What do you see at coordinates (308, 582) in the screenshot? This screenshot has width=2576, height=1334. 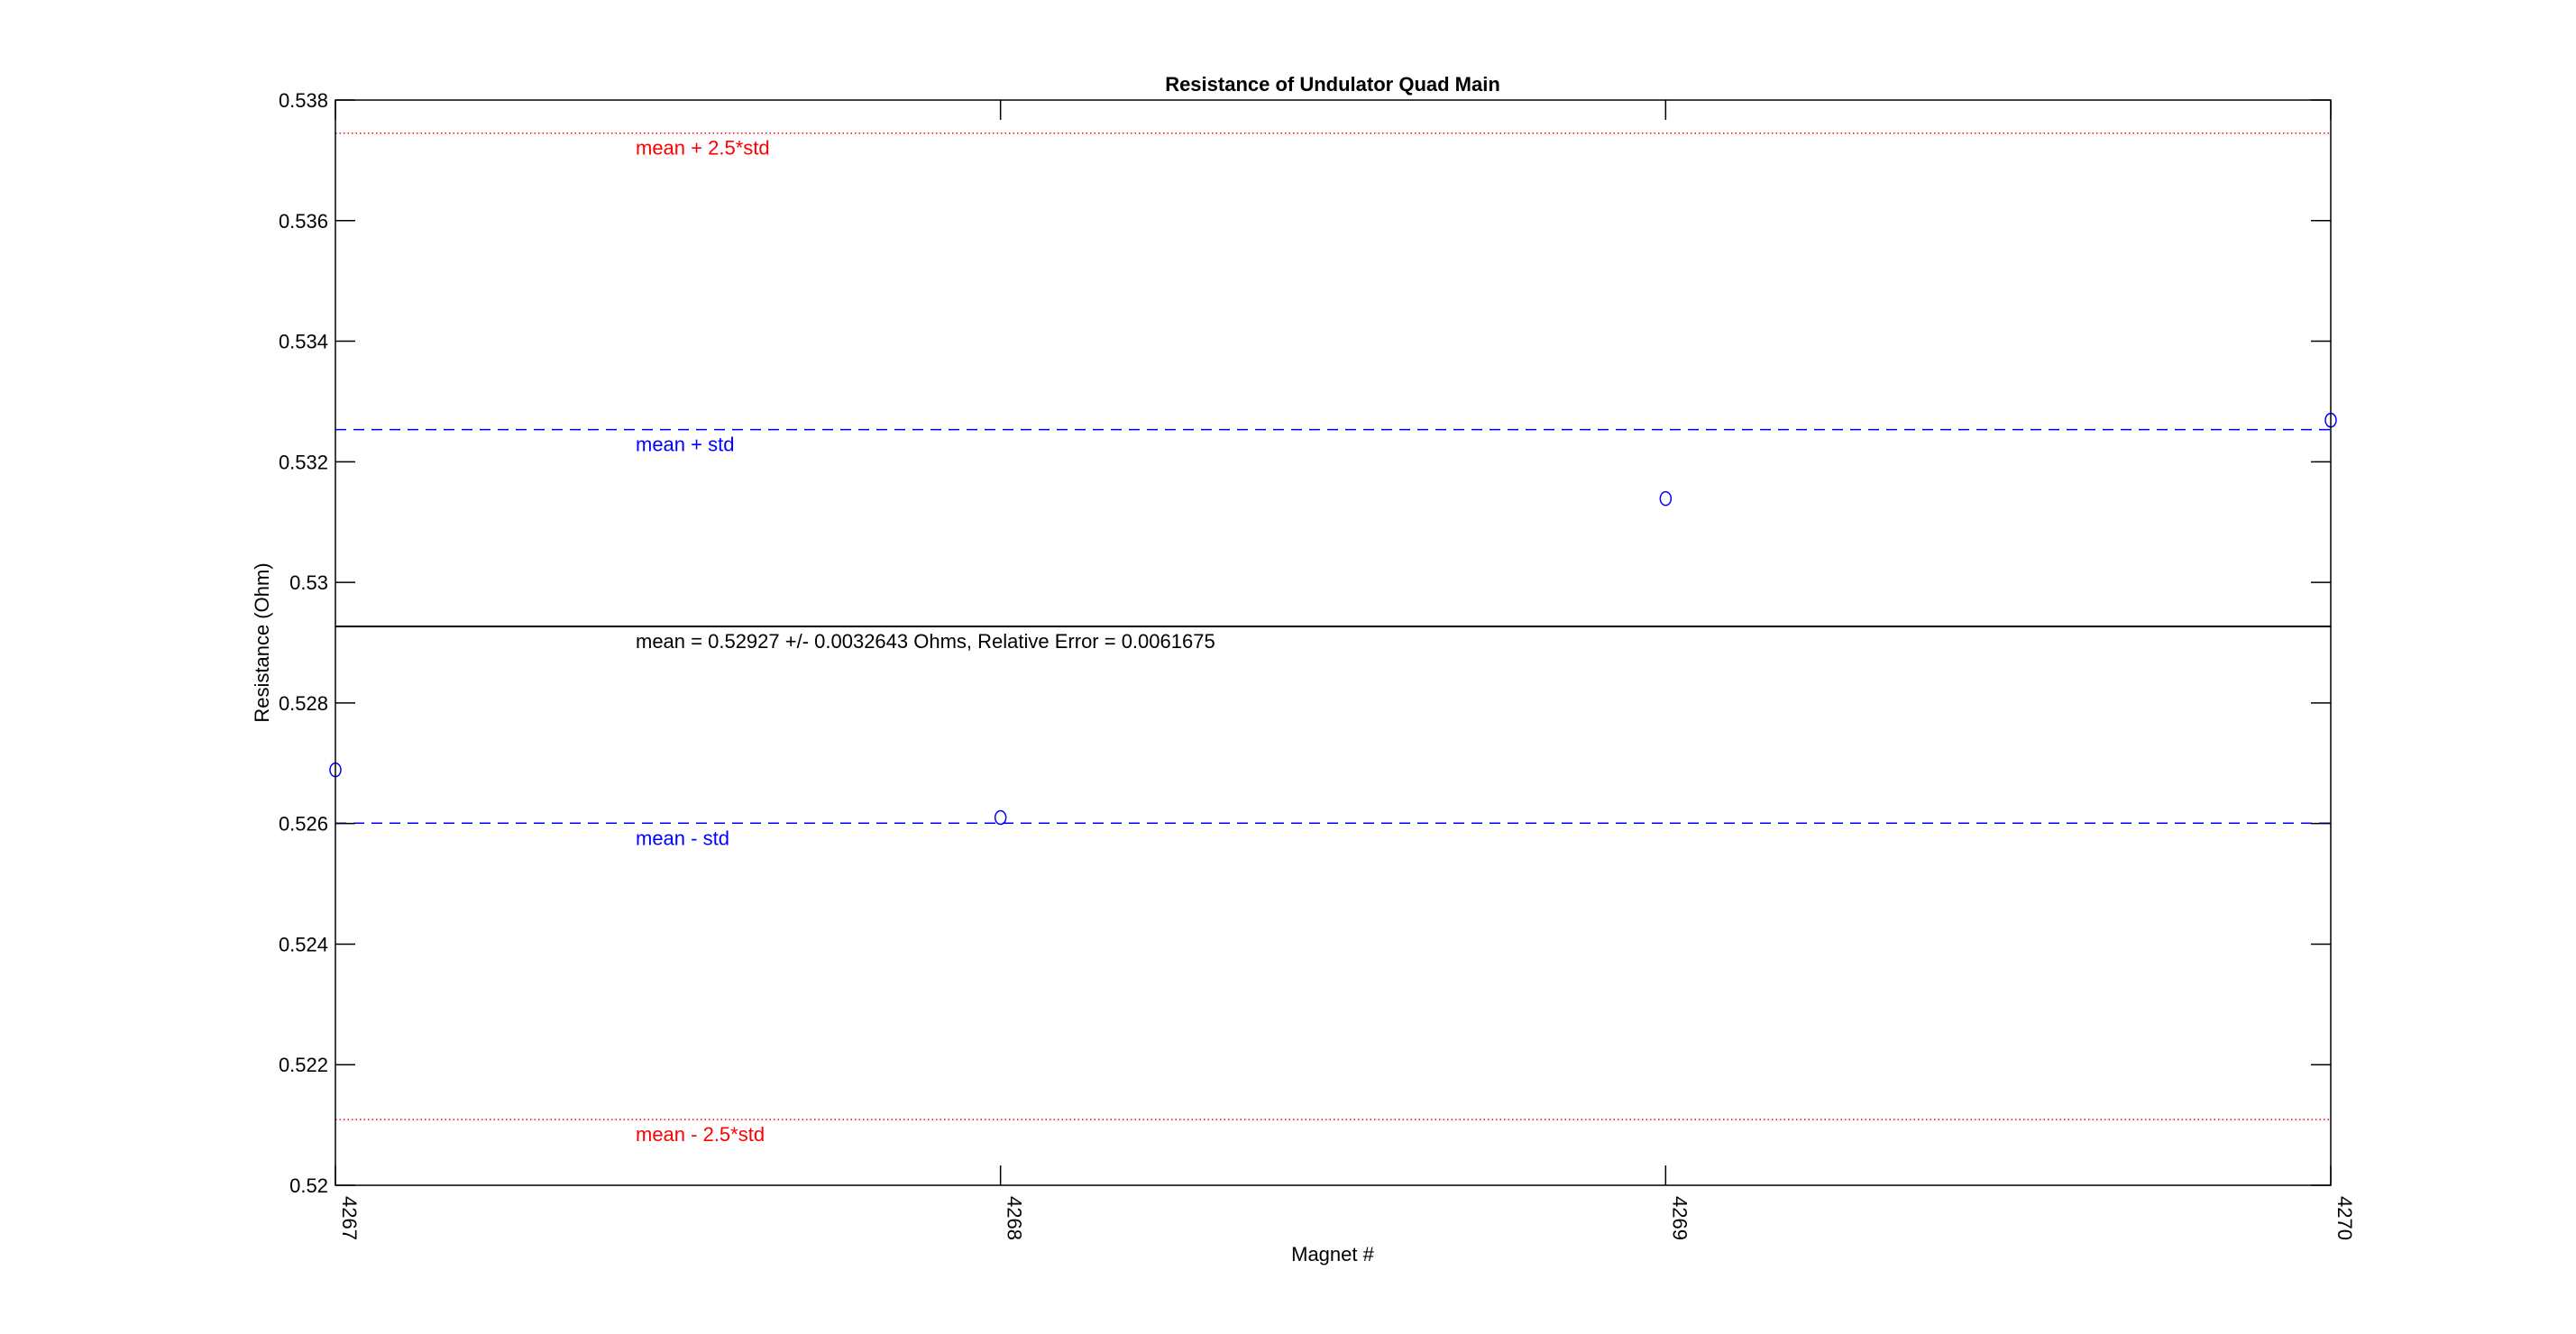 I see `y-tick-label: 0.53` at bounding box center [308, 582].